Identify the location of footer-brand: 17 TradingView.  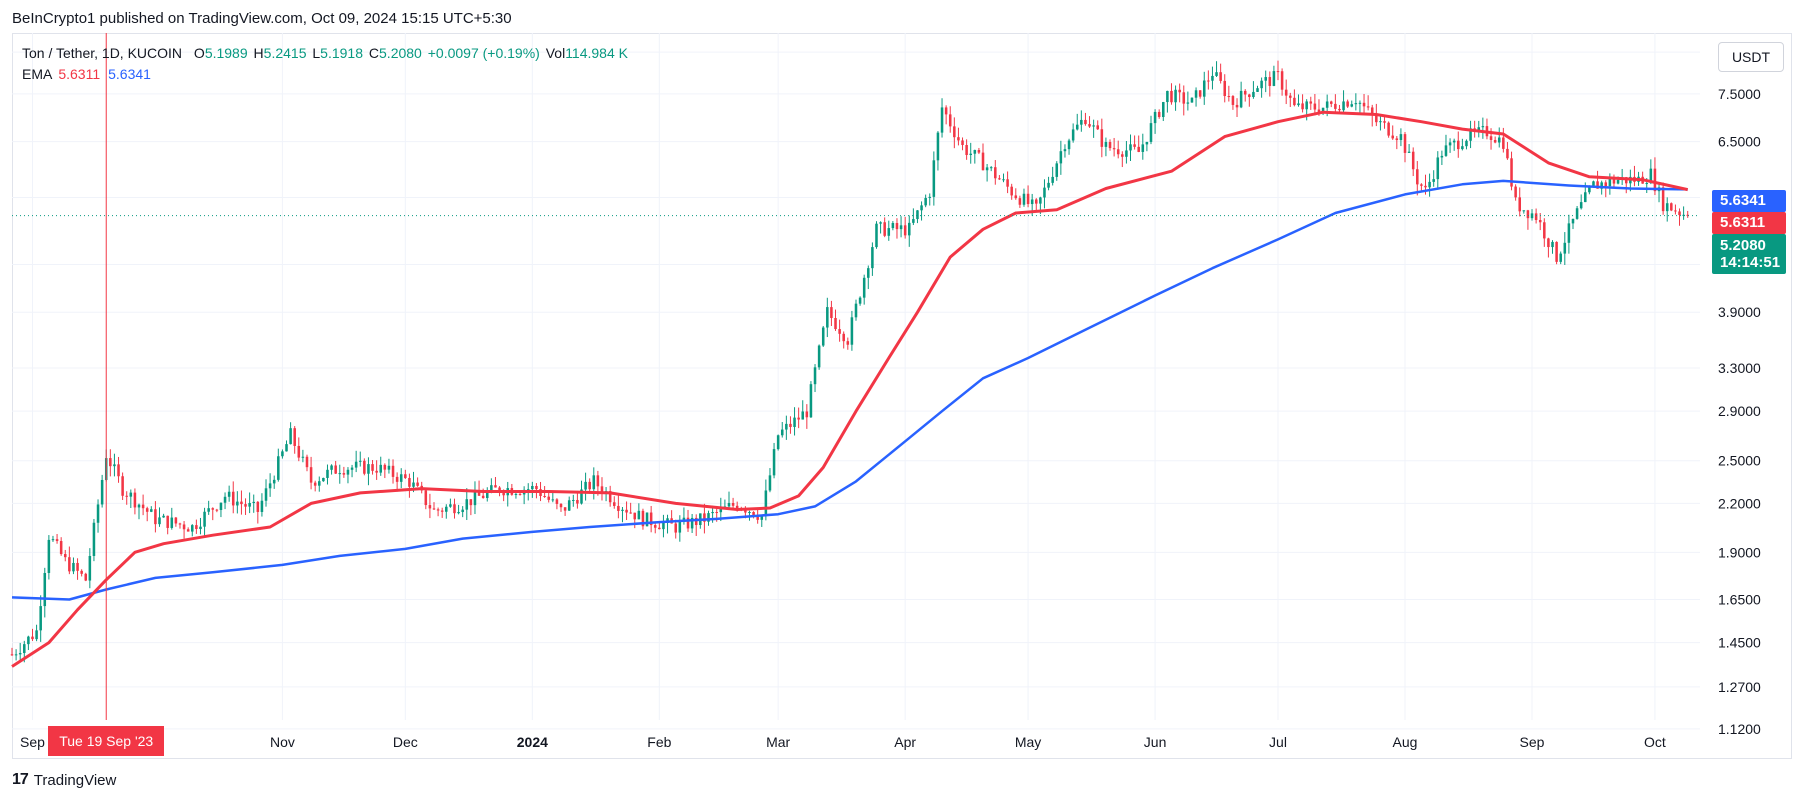
(64, 780).